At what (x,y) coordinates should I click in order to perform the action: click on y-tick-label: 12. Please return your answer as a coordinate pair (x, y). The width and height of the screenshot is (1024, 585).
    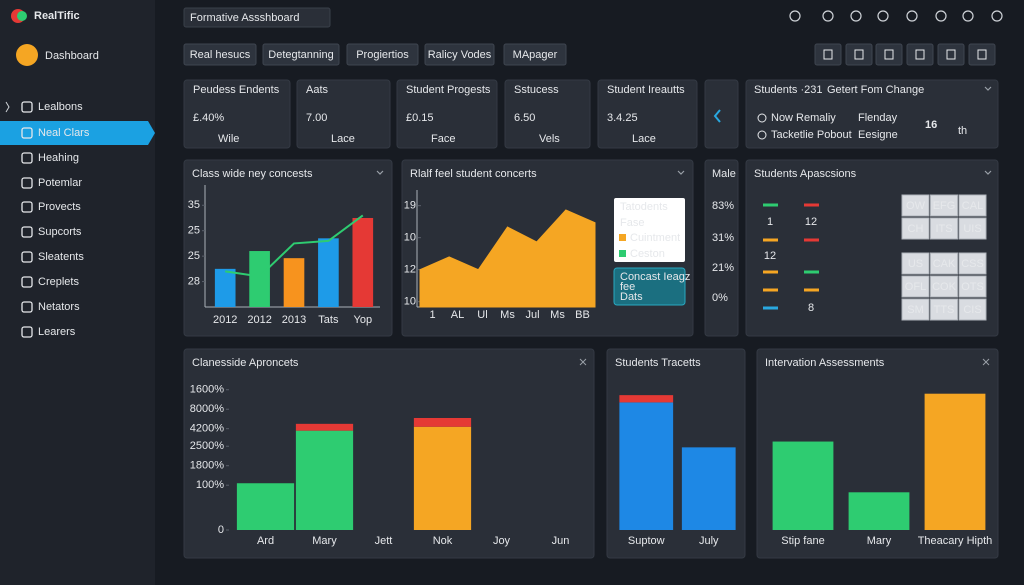
    Looking at the image, I should click on (410, 270).